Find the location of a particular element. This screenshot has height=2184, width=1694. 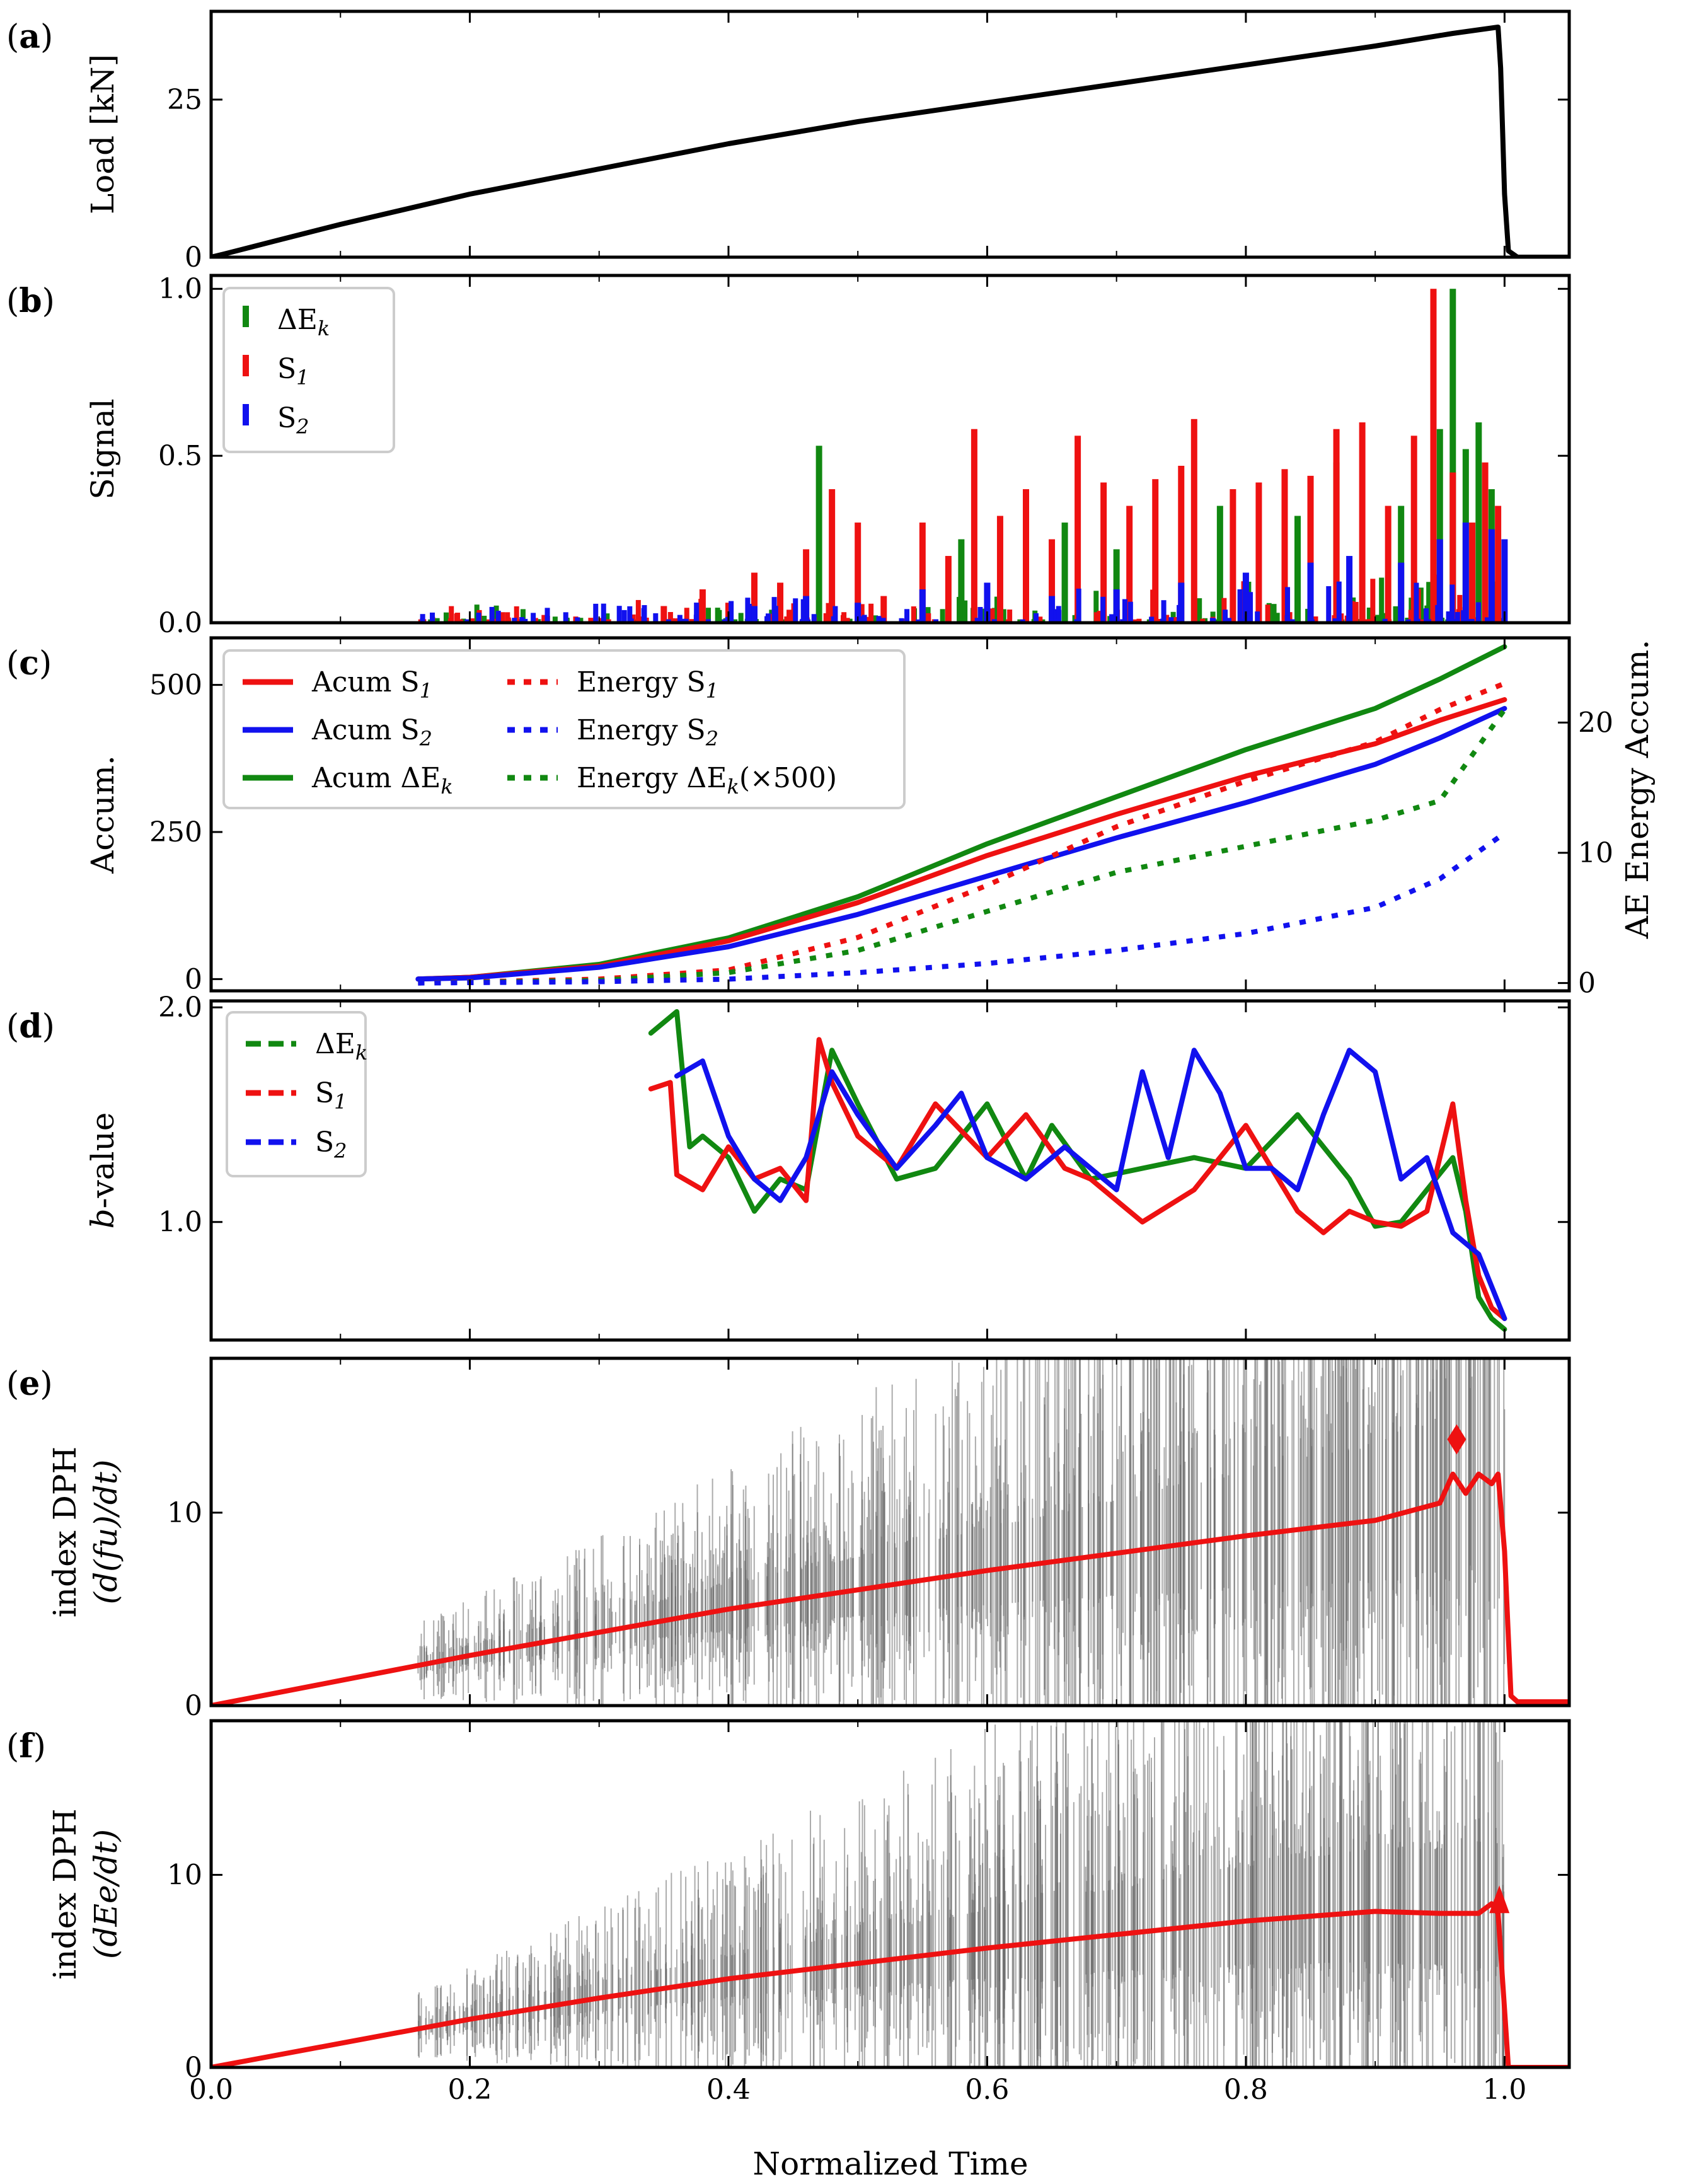

panel-a: 0 25 Load [kN] (a) is located at coordinates (789, 141).